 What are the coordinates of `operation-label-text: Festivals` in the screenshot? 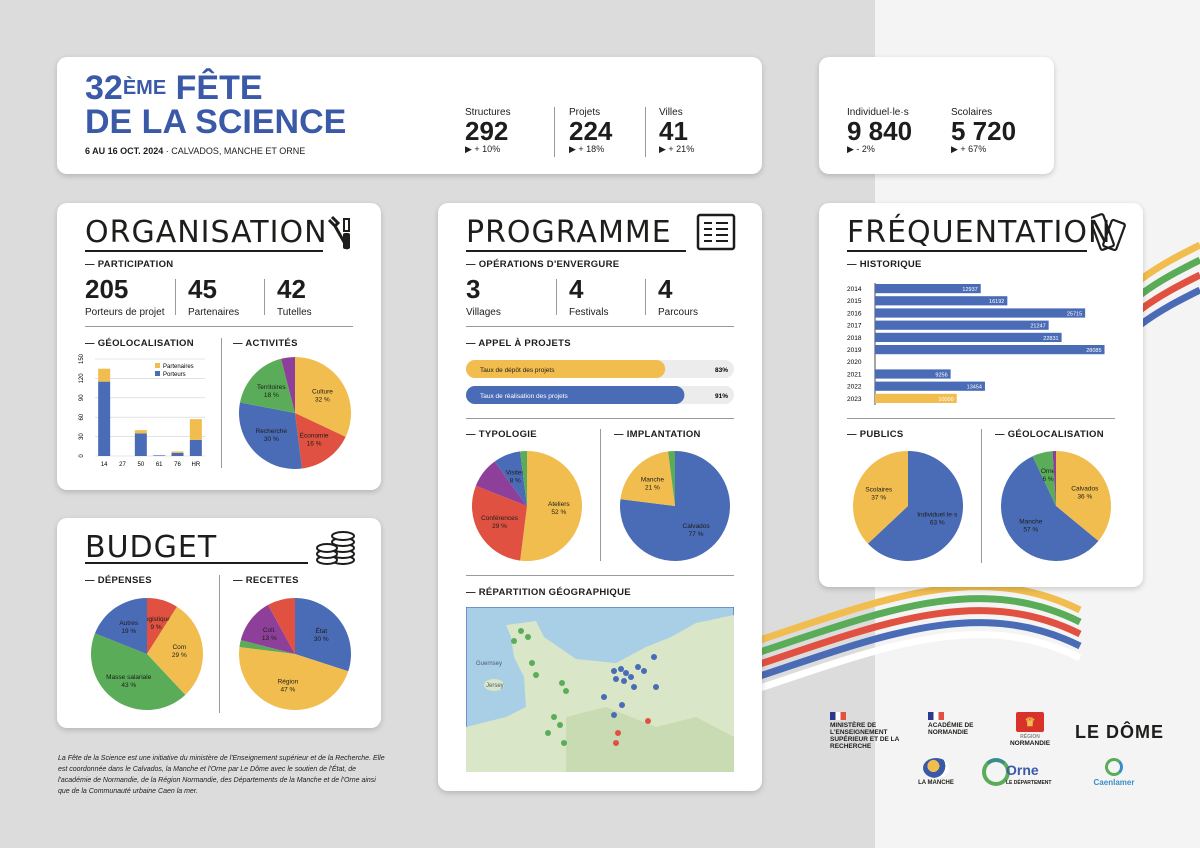 It's located at (589, 312).